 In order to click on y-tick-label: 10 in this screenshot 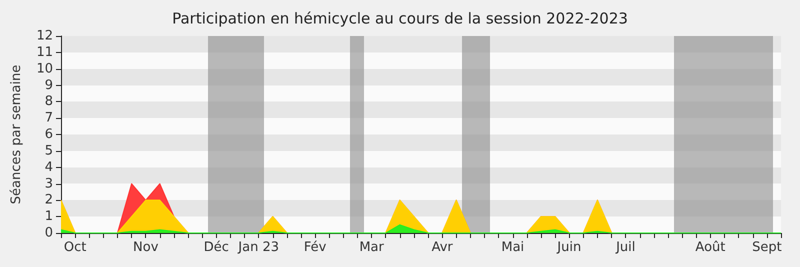, I will do `click(44, 68)`.